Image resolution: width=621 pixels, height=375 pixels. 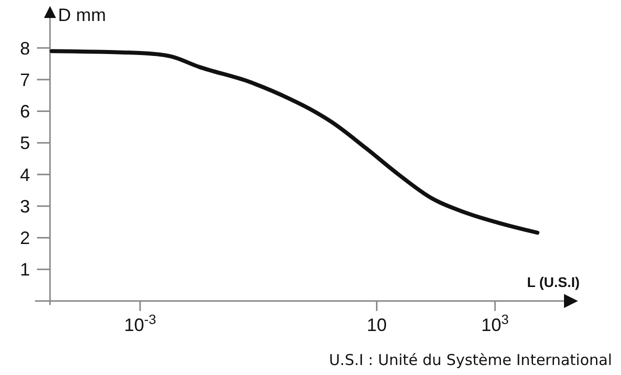 I want to click on y-tick-label: 8, so click(x=25, y=48).